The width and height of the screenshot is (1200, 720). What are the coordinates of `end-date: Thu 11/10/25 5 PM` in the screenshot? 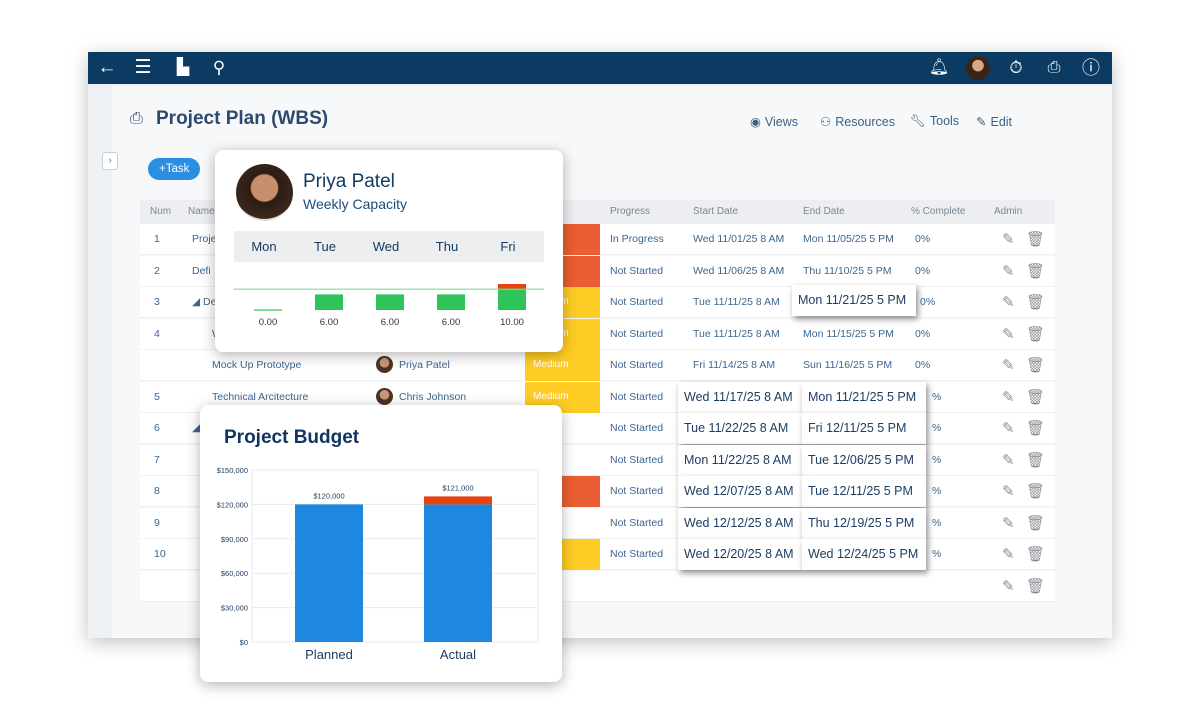 It's located at (847, 270).